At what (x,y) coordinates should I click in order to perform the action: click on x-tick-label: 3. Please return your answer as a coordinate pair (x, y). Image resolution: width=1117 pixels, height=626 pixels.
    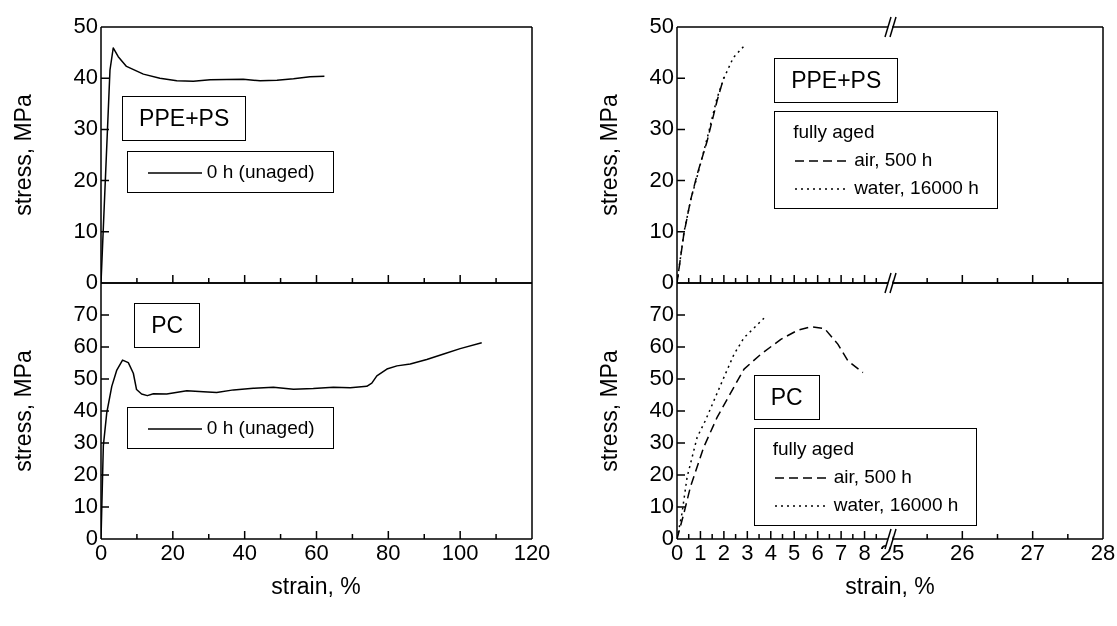
    Looking at the image, I should click on (747, 553).